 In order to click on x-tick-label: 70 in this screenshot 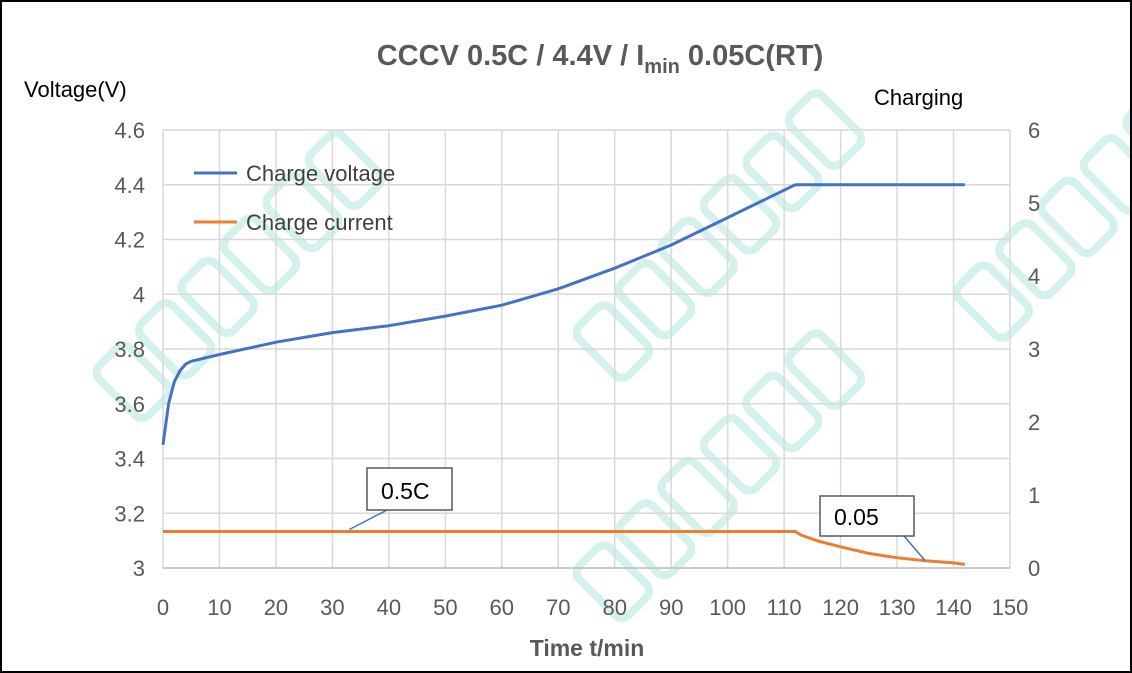, I will do `click(558, 607)`.